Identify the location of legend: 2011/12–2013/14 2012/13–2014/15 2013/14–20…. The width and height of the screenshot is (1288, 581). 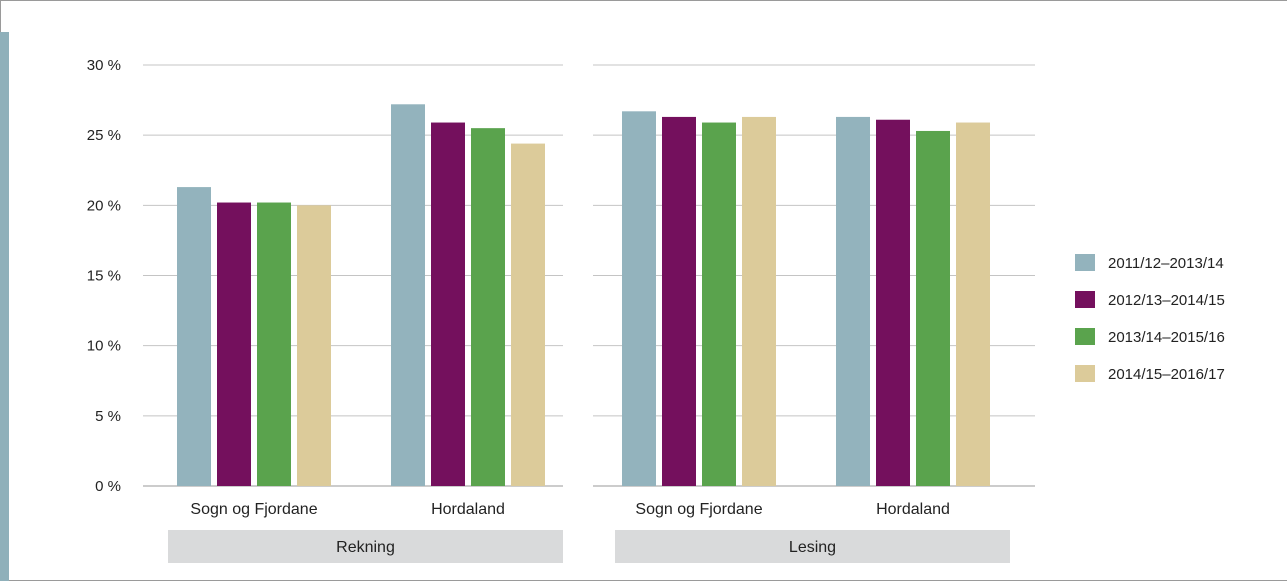
(1150, 318).